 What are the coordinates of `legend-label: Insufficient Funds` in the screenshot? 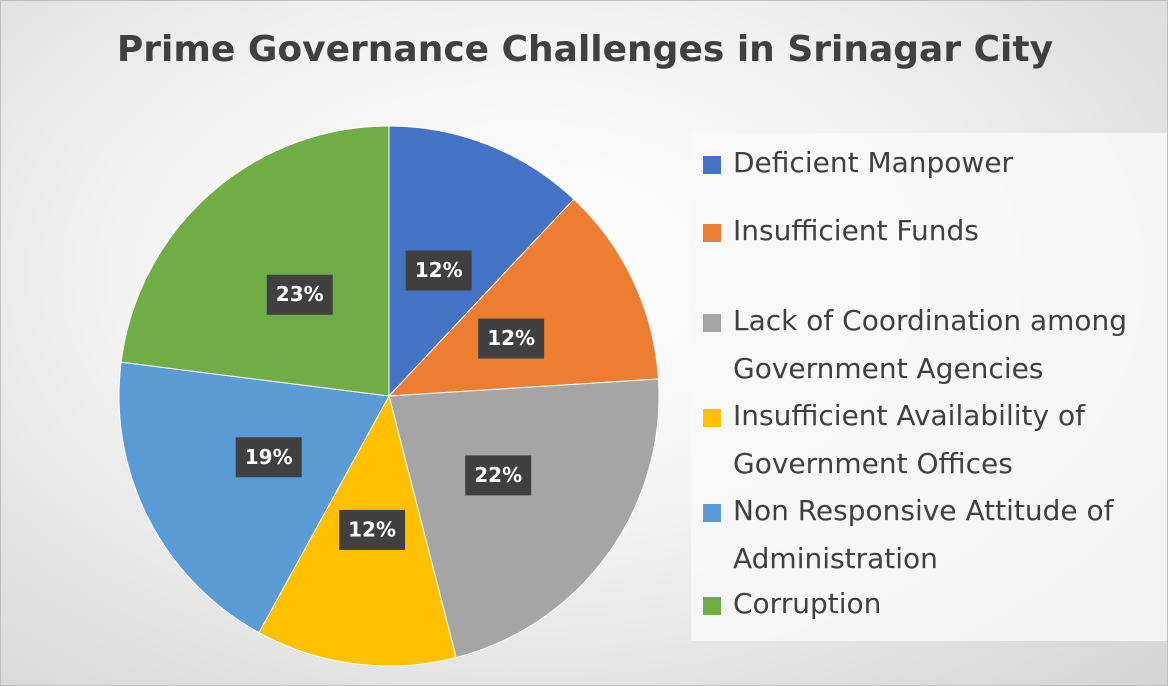 It's located at (856, 230).